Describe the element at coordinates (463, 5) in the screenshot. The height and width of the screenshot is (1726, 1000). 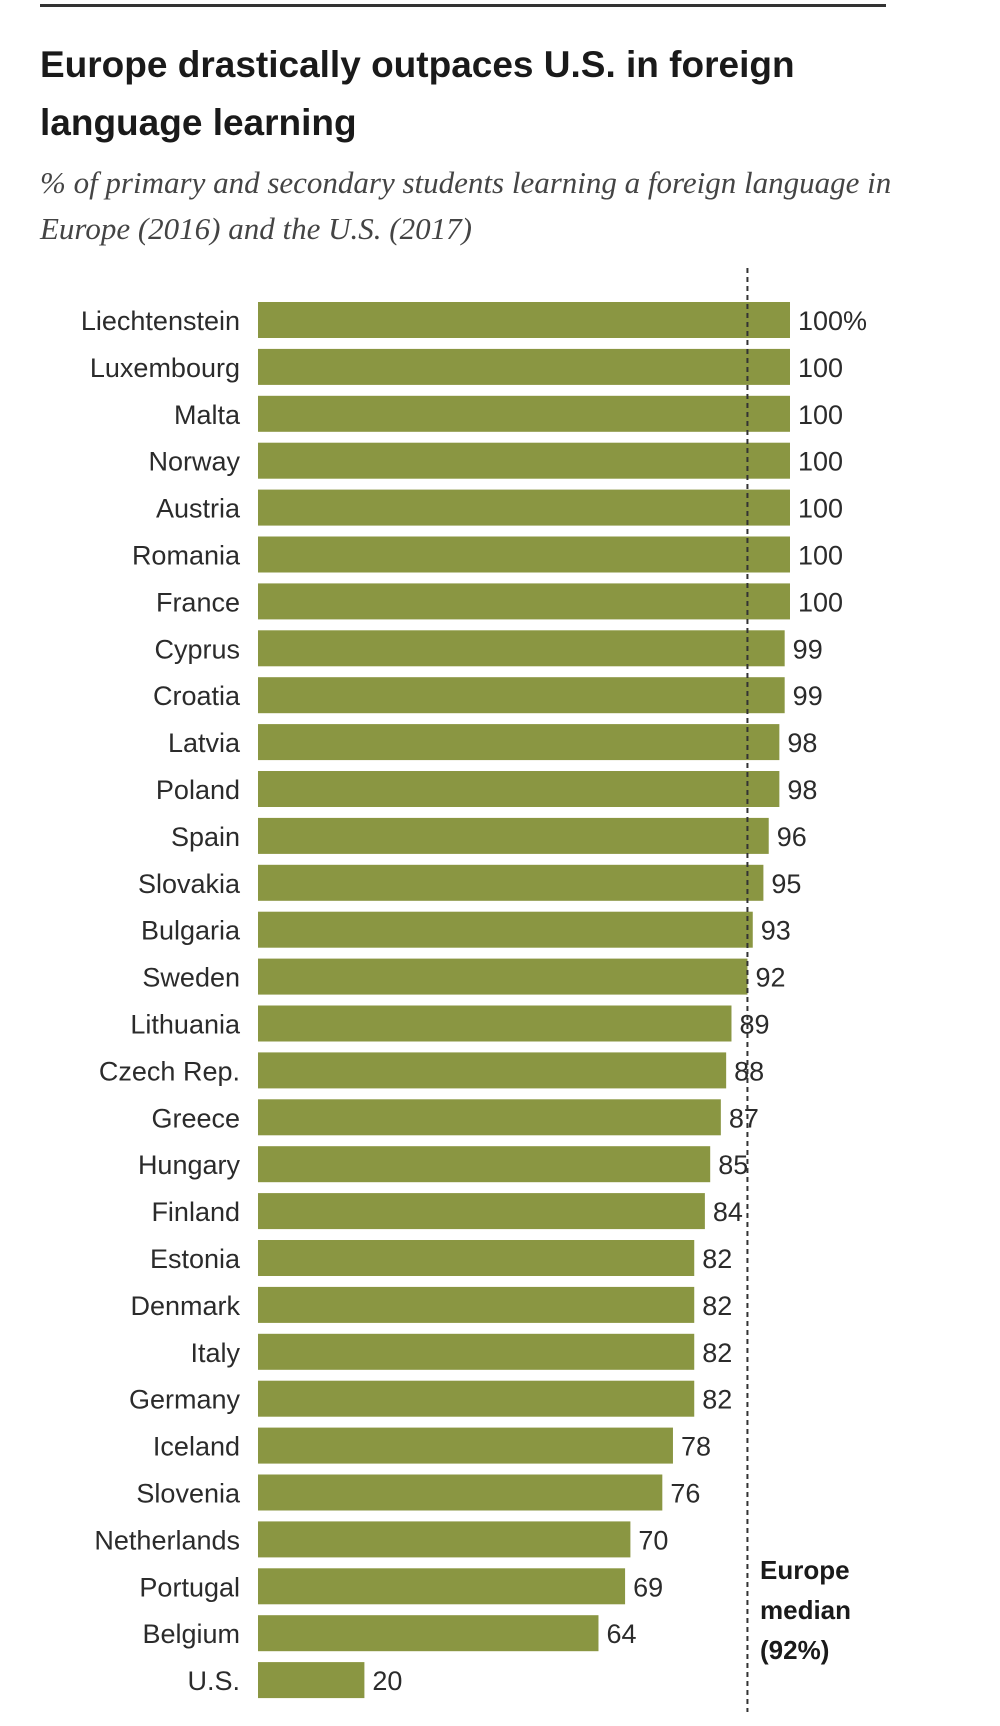
I see `top-rule` at that location.